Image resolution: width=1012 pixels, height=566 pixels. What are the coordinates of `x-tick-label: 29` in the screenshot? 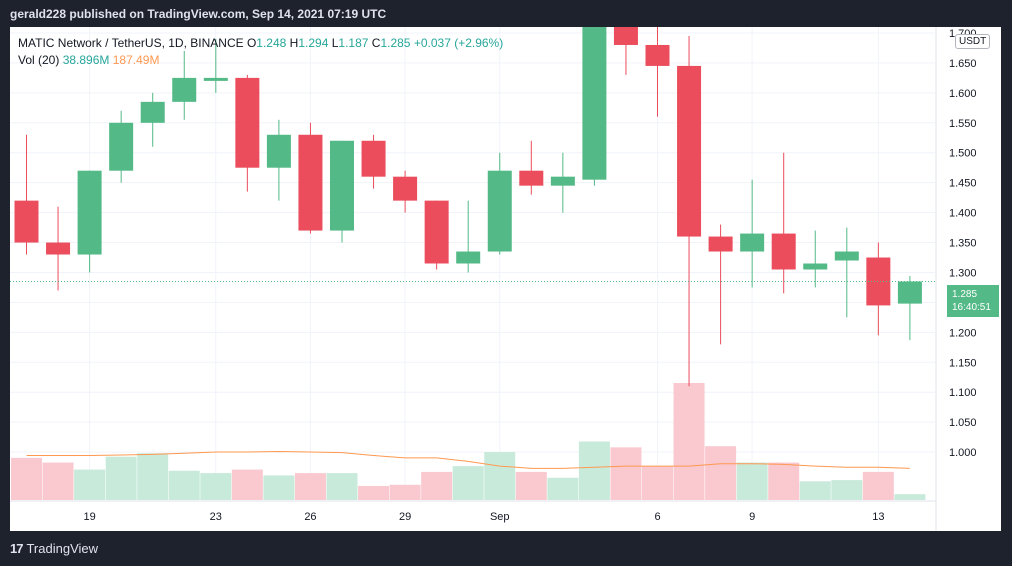 It's located at (405, 517).